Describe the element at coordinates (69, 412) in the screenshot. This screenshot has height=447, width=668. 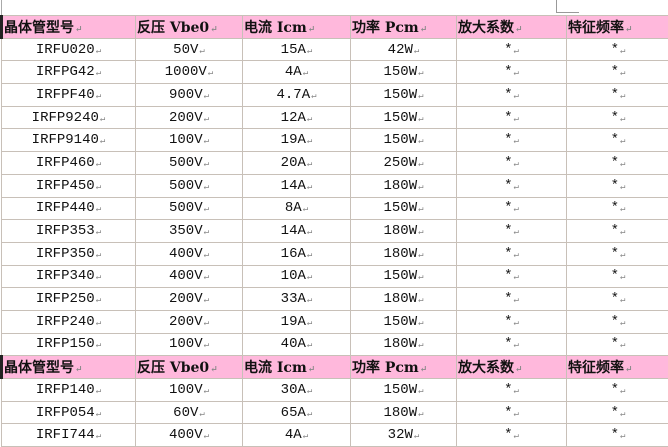
I see `table-cell: IRFP054` at that location.